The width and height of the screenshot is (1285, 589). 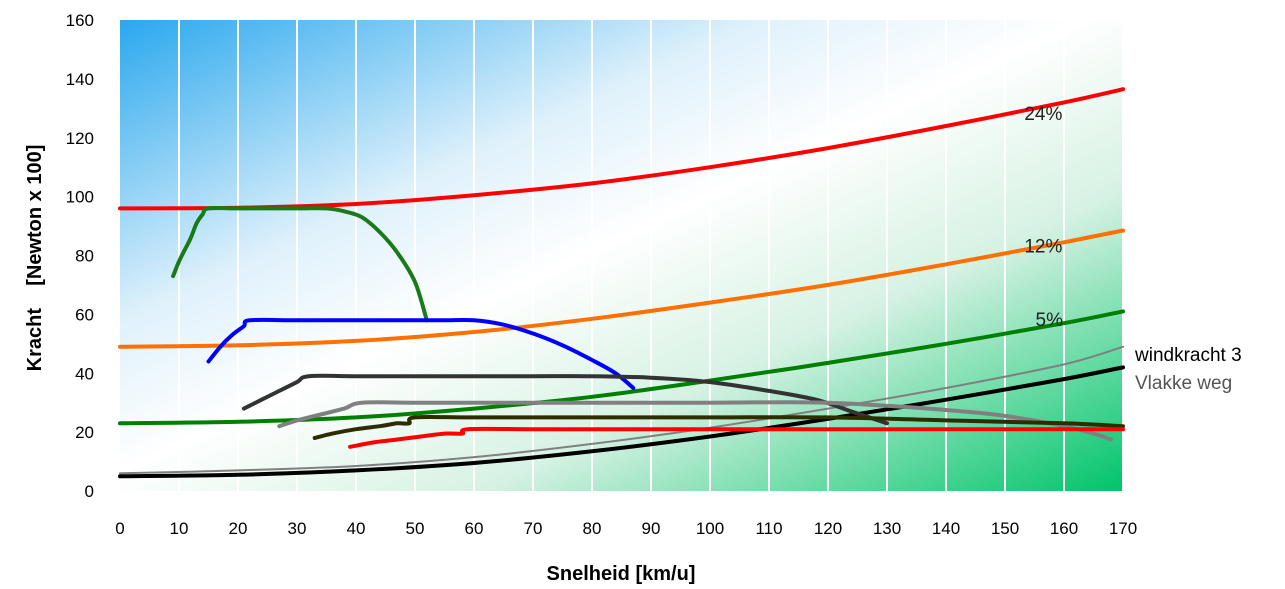 I want to click on x-tick-label: 100, so click(x=710, y=528).